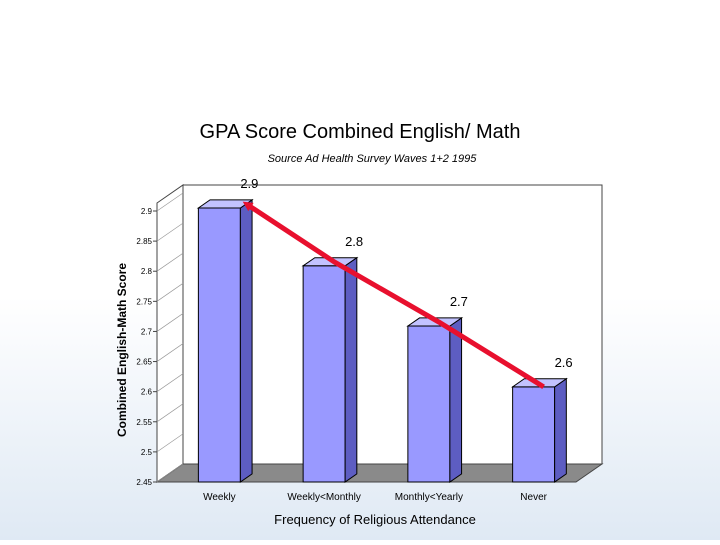  I want to click on side-wall, so click(170, 333).